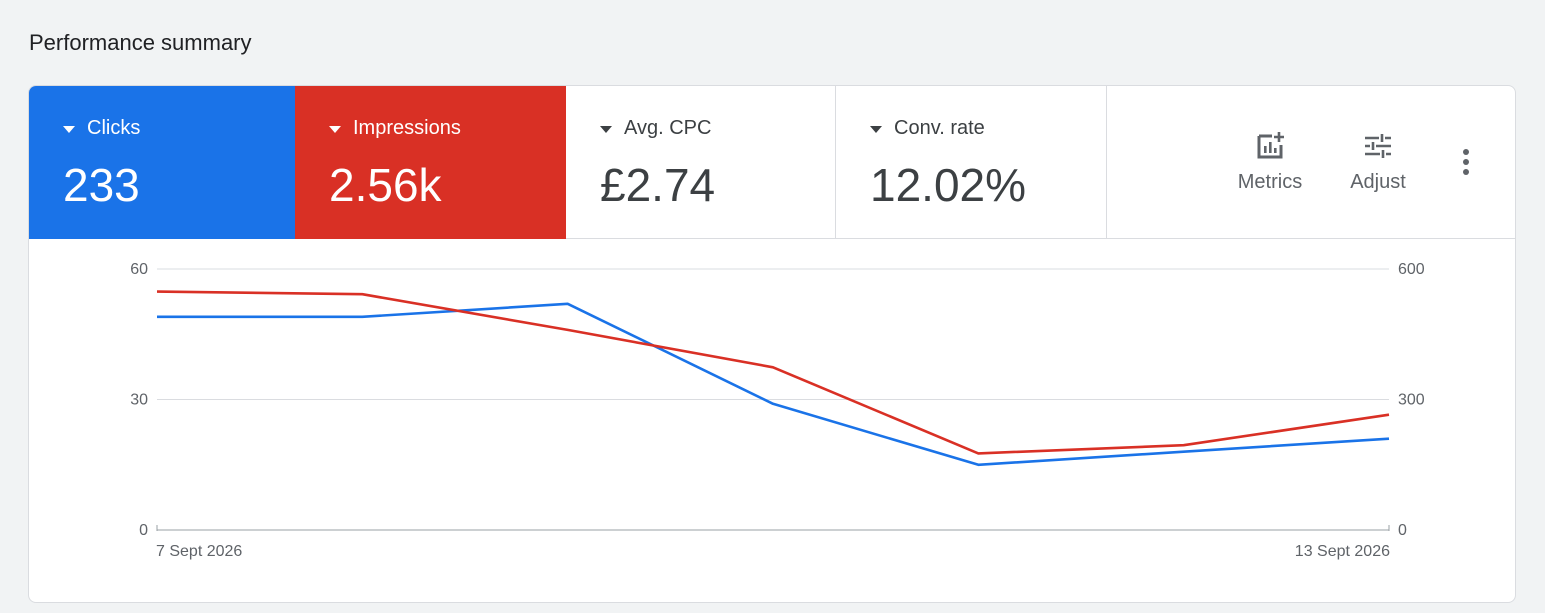 The height and width of the screenshot is (613, 1545). What do you see at coordinates (199, 551) in the screenshot?
I see `x-tick-label: 7 Sept 2026` at bounding box center [199, 551].